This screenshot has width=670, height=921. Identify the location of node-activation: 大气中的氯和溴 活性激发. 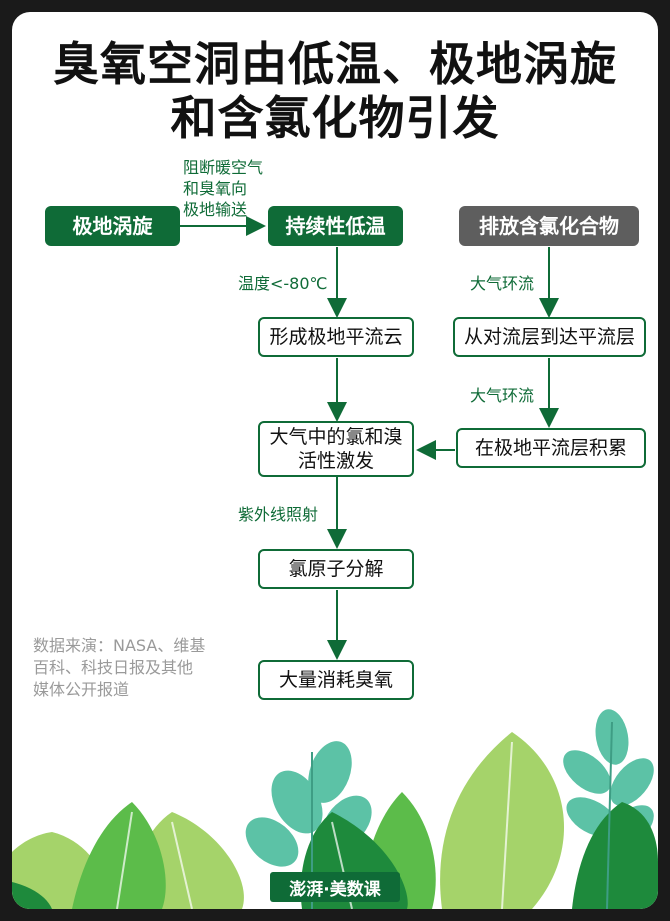
(336, 449).